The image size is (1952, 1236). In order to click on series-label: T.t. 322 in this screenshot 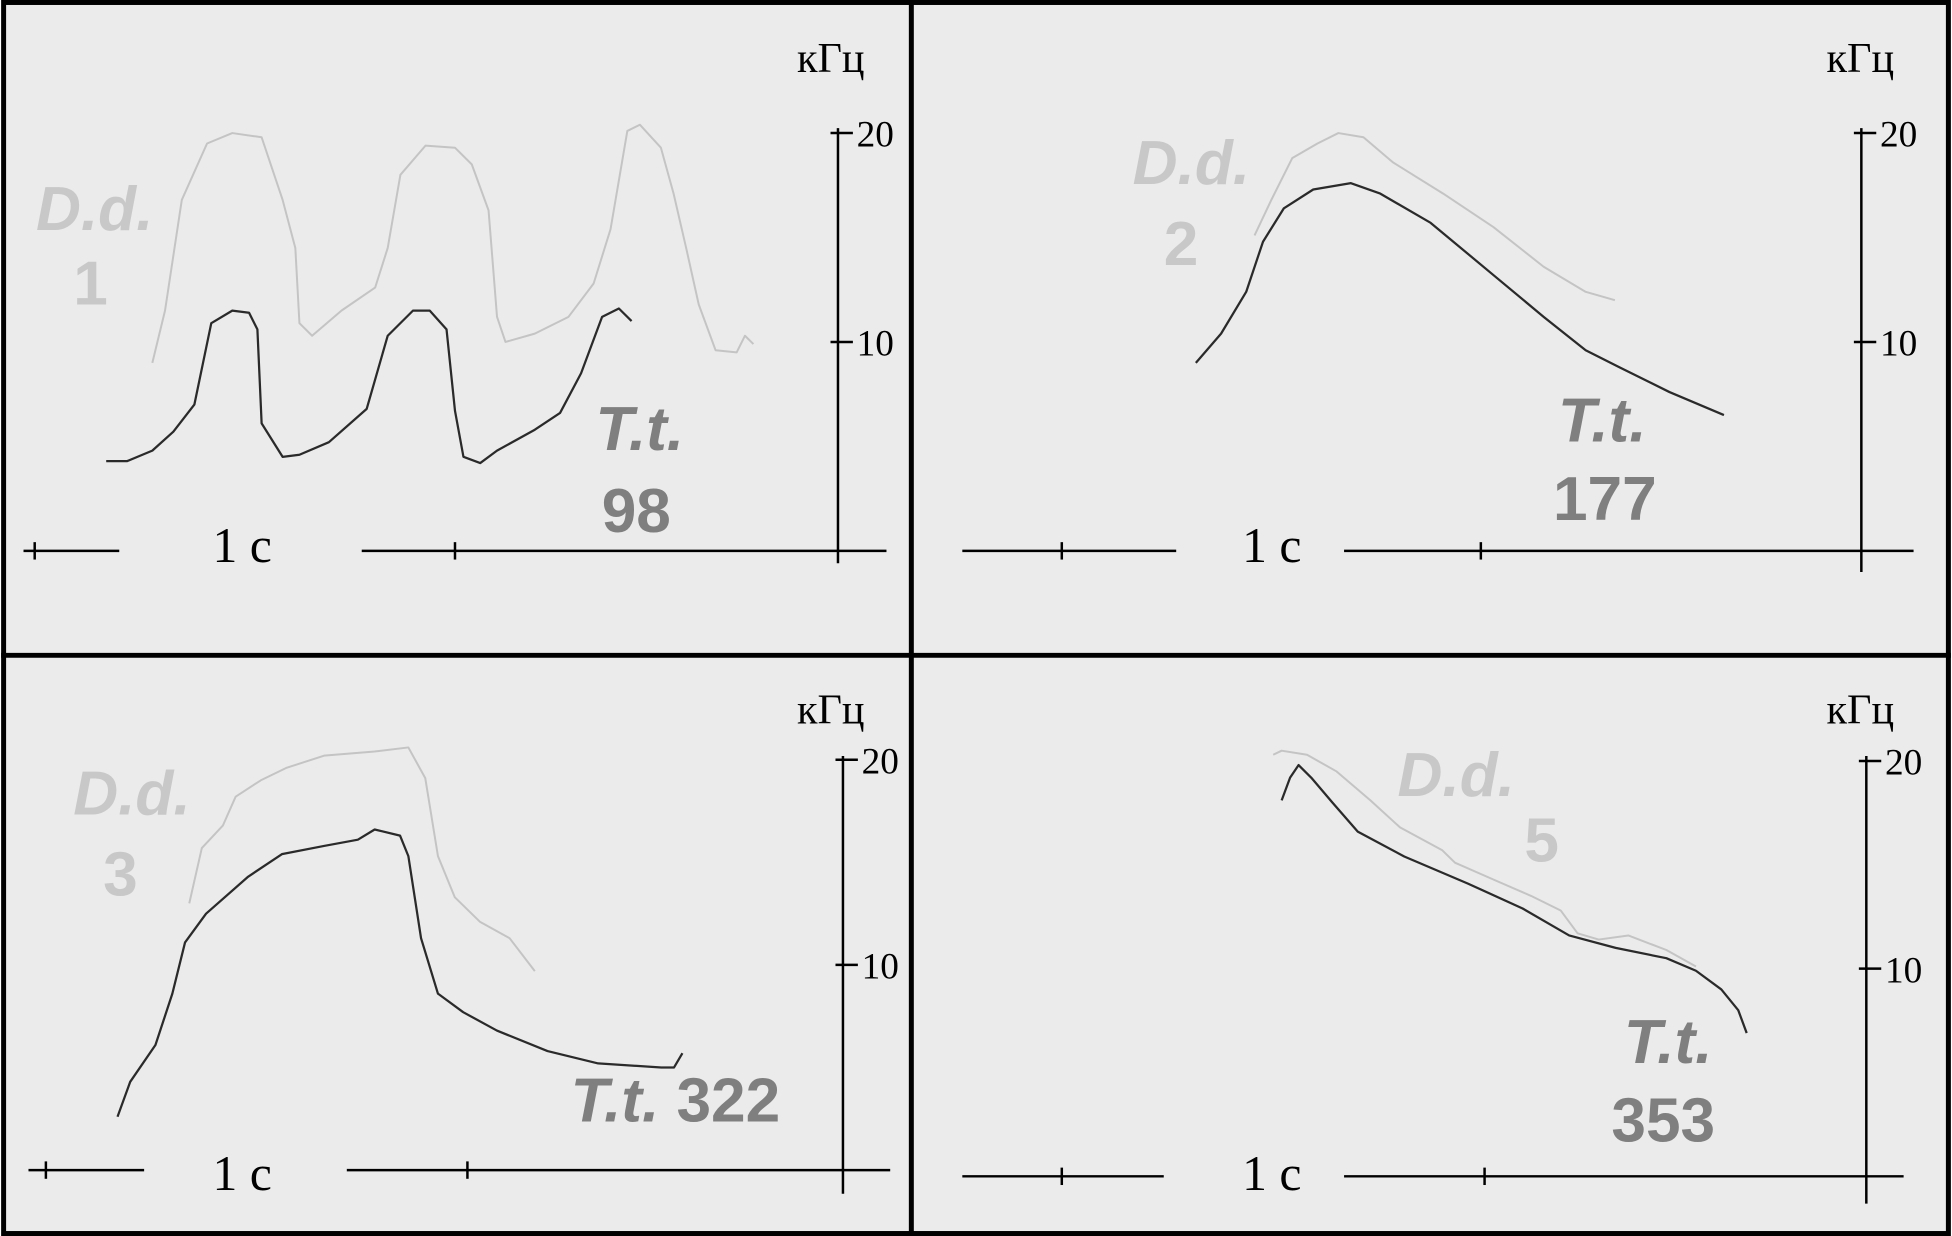, I will do `click(676, 1101)`.